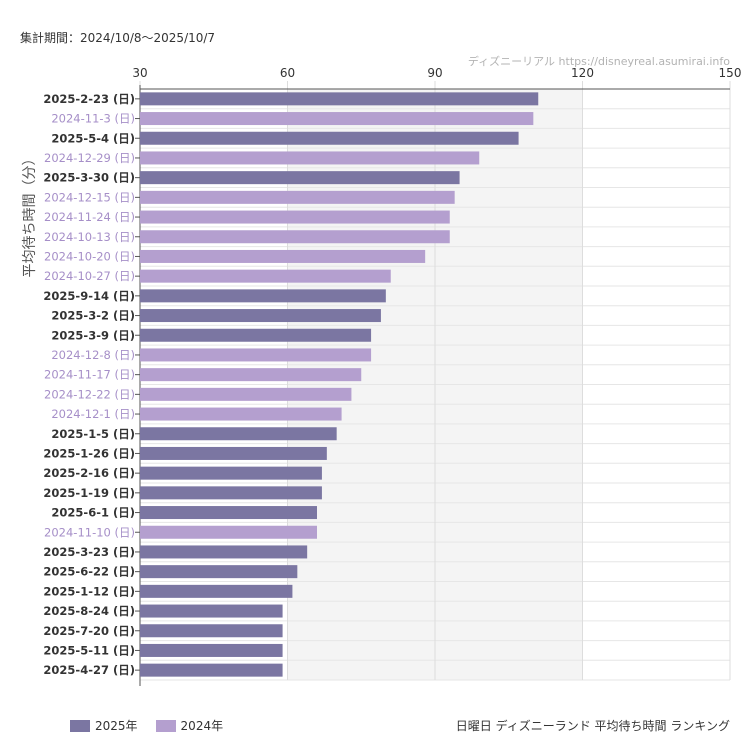 The width and height of the screenshot is (750, 750). I want to click on x-tick-label: 150, so click(730, 73).